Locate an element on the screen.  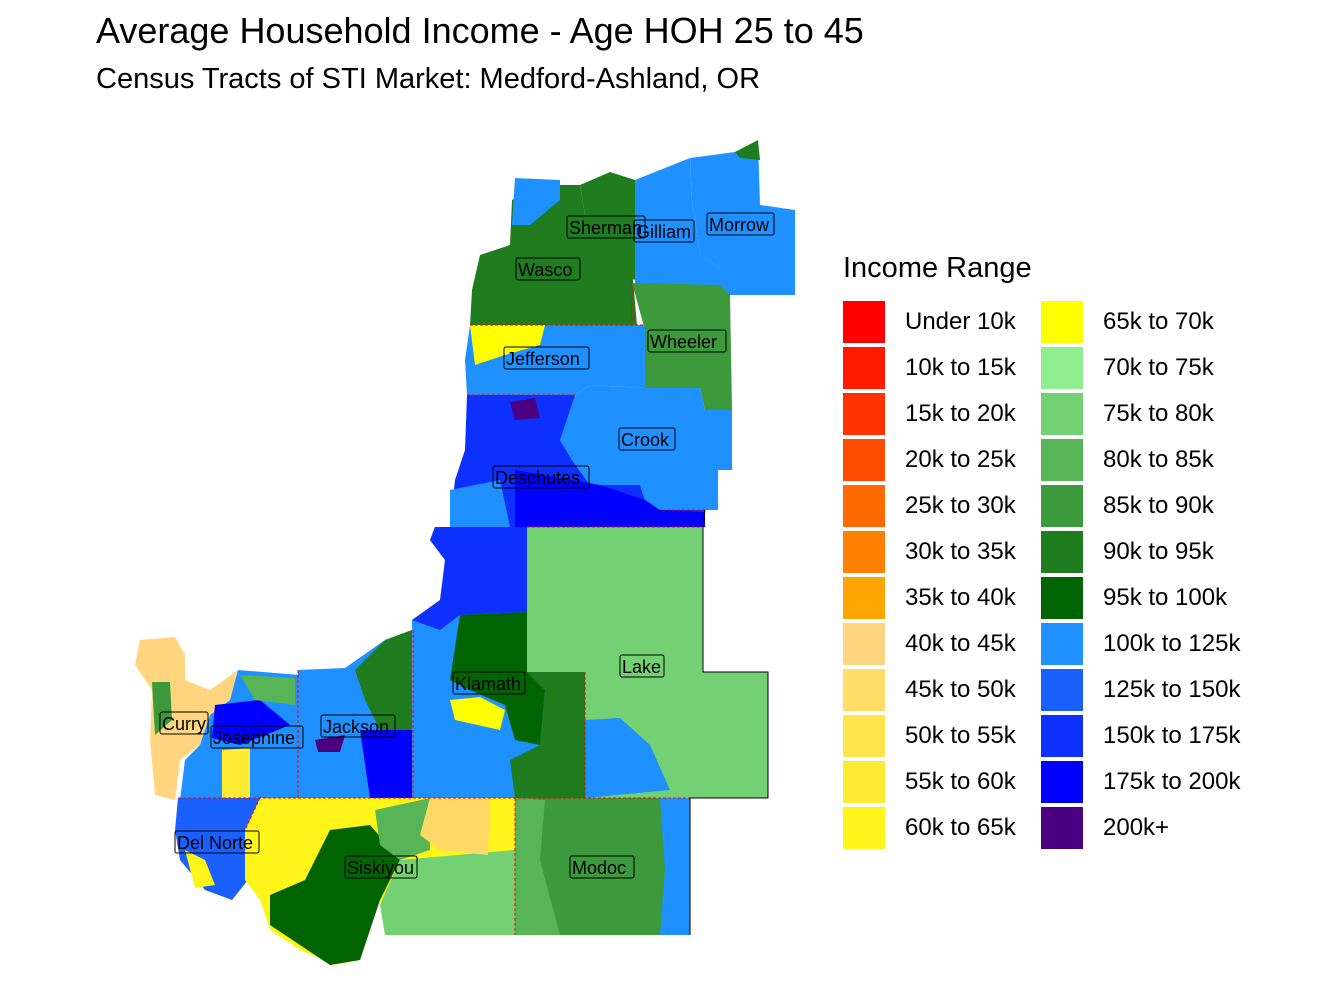
legend-item: 40k to 45k is located at coordinates (942, 644).